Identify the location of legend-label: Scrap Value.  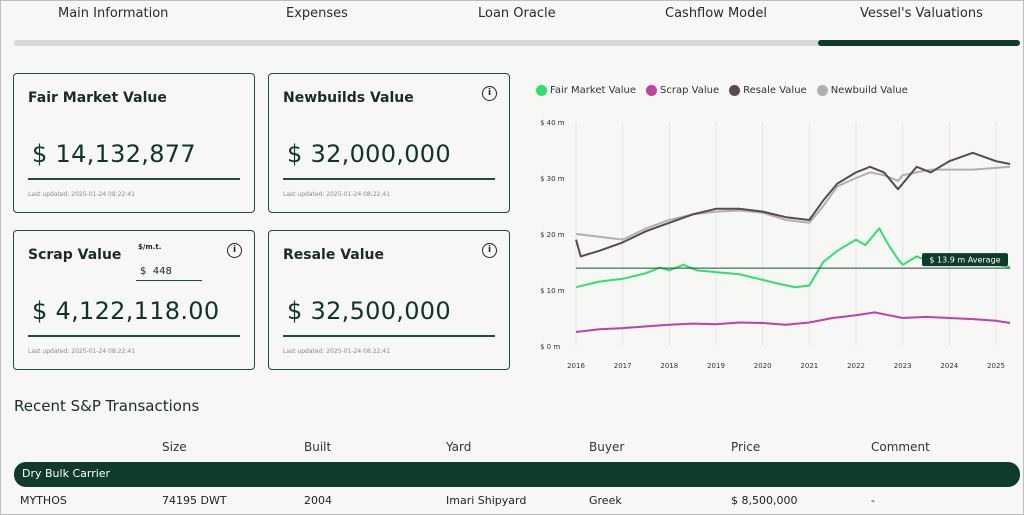
(690, 90).